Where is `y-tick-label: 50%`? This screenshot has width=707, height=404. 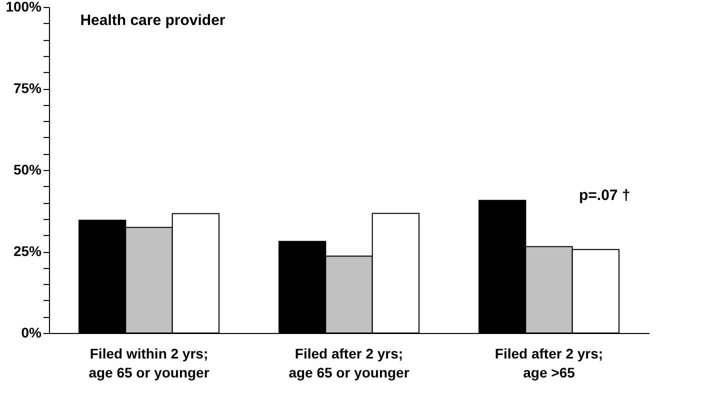
y-tick-label: 50% is located at coordinates (27, 170).